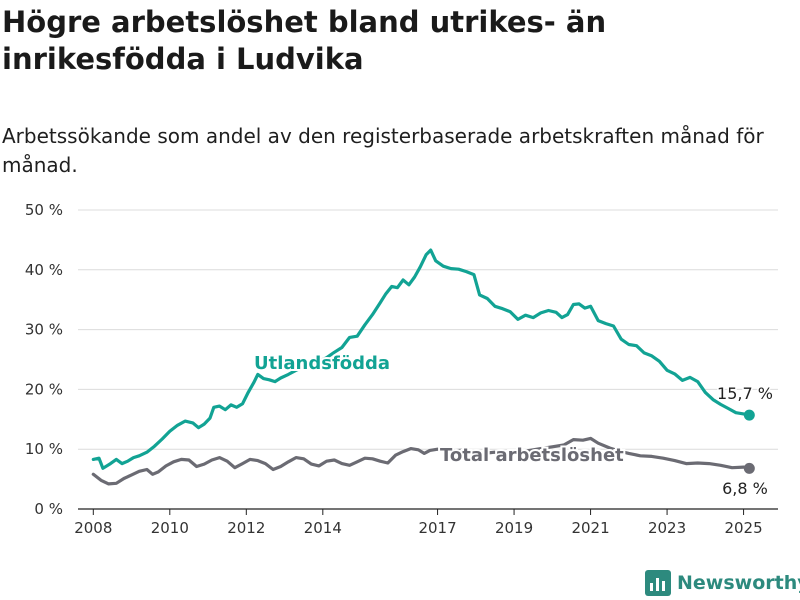 Image resolution: width=800 pixels, height=600 pixels. What do you see at coordinates (44, 330) in the screenshot?
I see `y-tick-label: 30 %` at bounding box center [44, 330].